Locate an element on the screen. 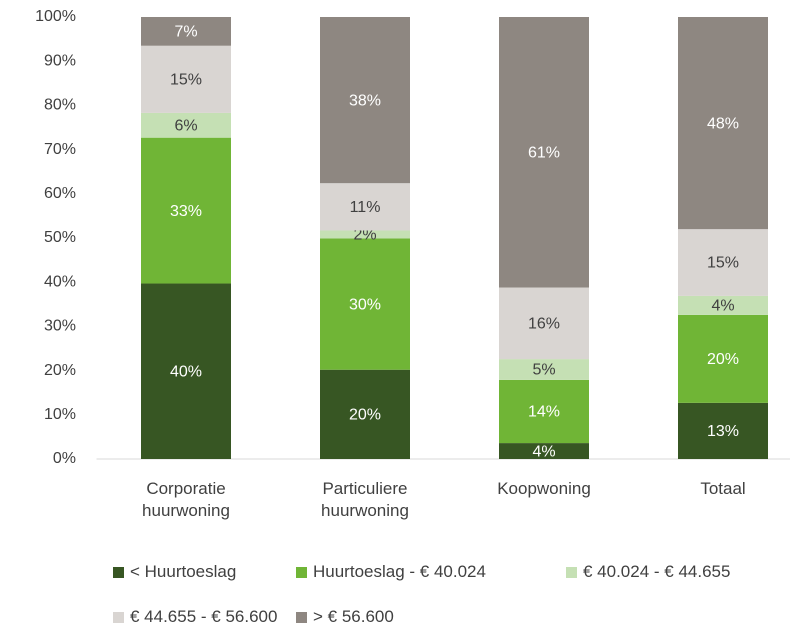 The image size is (799, 628). data-label: 33% is located at coordinates (186, 211).